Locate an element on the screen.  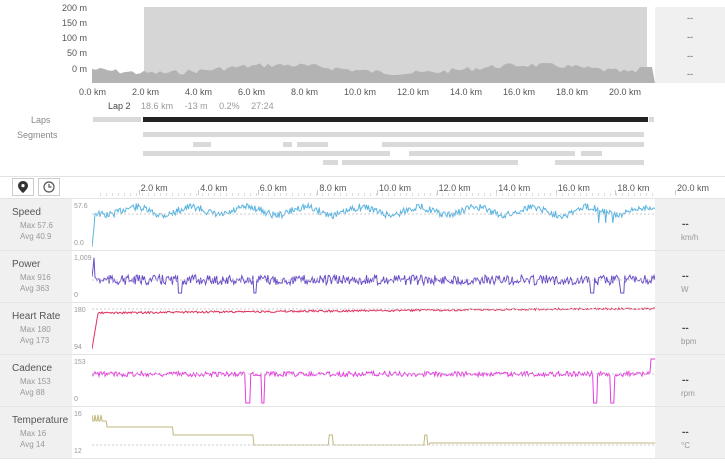
metric-label-panel is located at coordinates (36, 329).